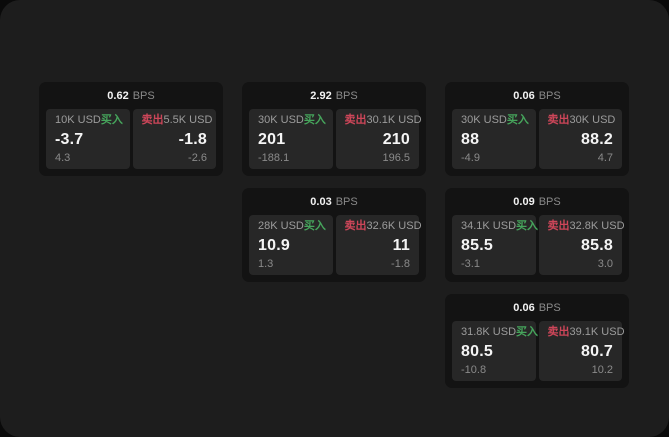  I want to click on buy-secondary-value: 1.3, so click(266, 264).